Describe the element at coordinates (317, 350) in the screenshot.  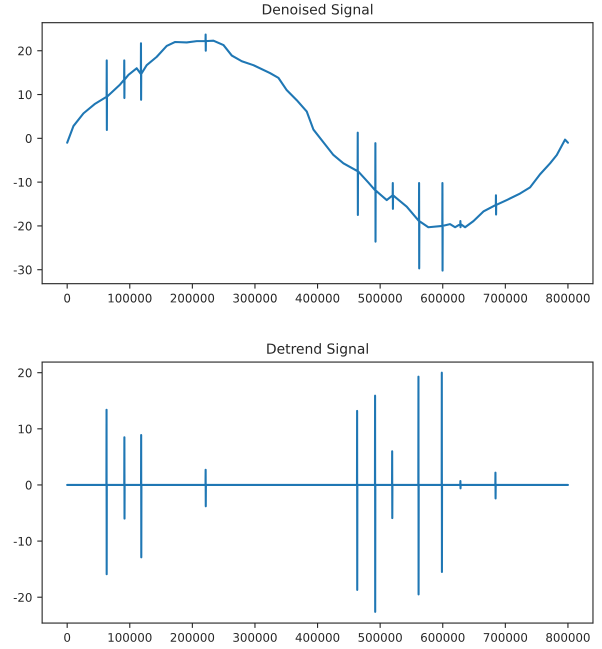
I see `chart-title: Detrend Signal` at that location.